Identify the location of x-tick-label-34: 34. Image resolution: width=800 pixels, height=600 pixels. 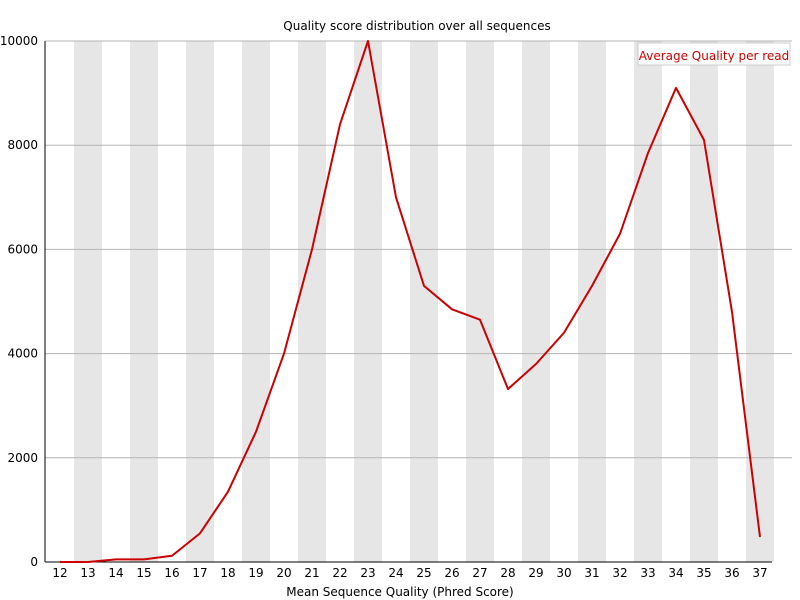
(675, 573).